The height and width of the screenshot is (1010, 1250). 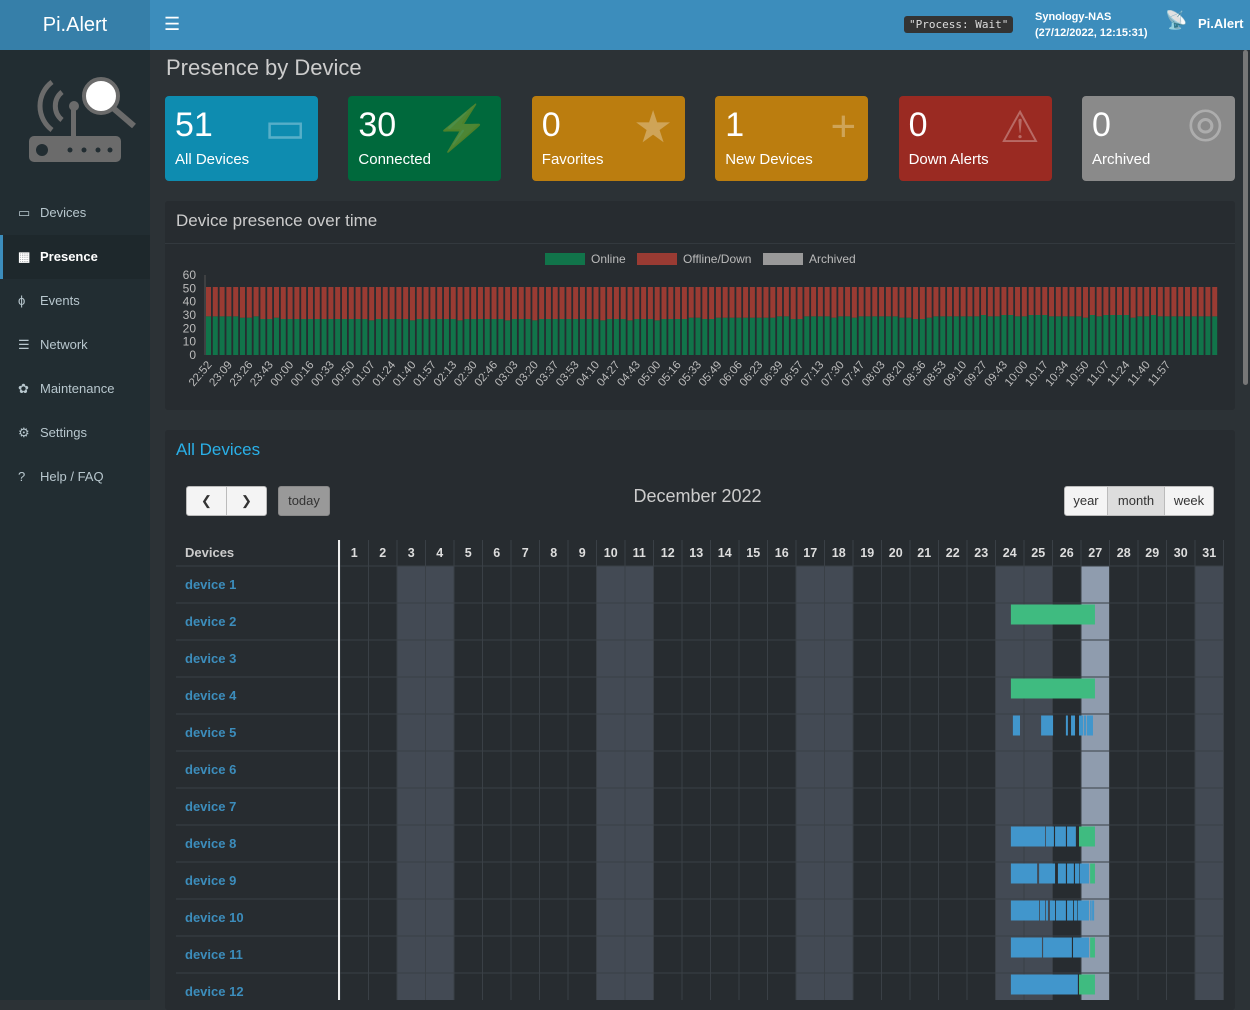 What do you see at coordinates (214, 954) in the screenshot?
I see `device-link: device 11` at bounding box center [214, 954].